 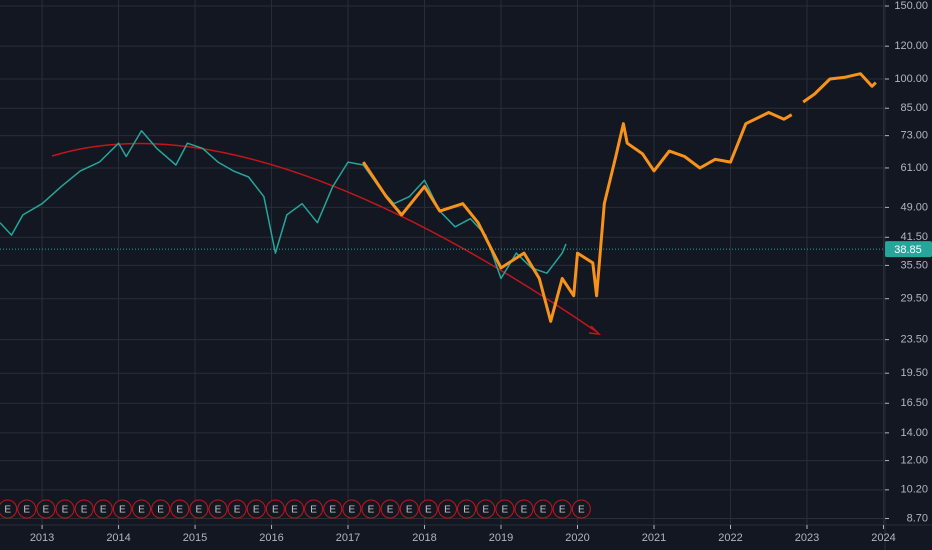 I want to click on y-tick-label: 85.00, so click(x=914, y=108).